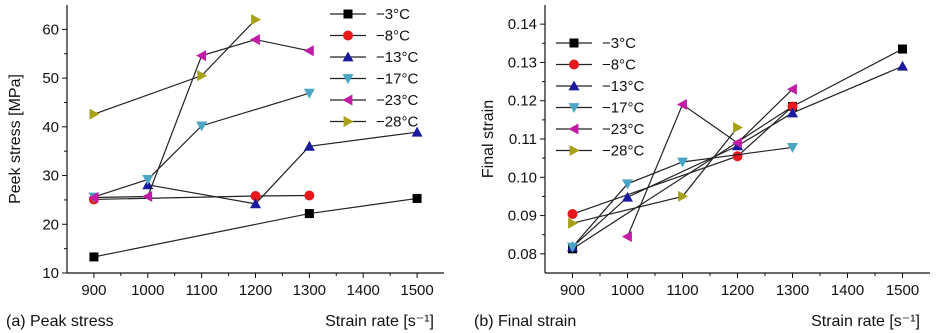  I want to click on y-tick-label: 0.09, so click(522, 216).